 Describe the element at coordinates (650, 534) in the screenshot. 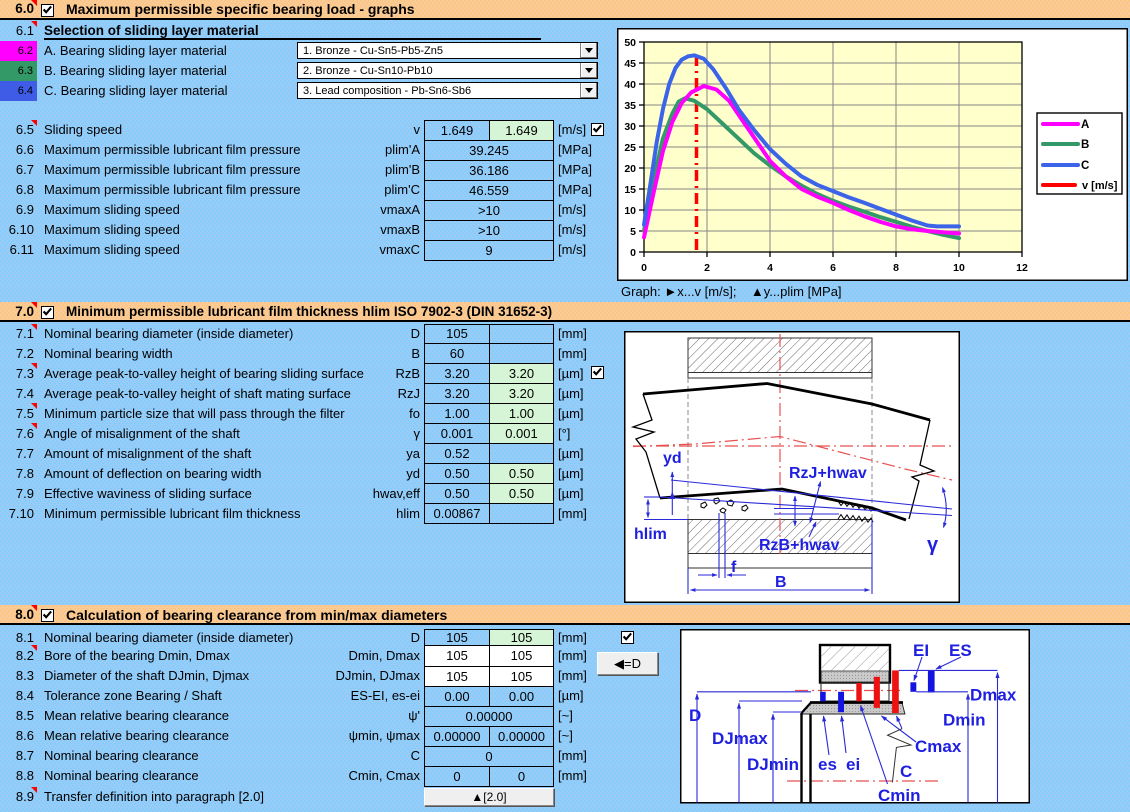

I see `svg-text: hlim` at that location.